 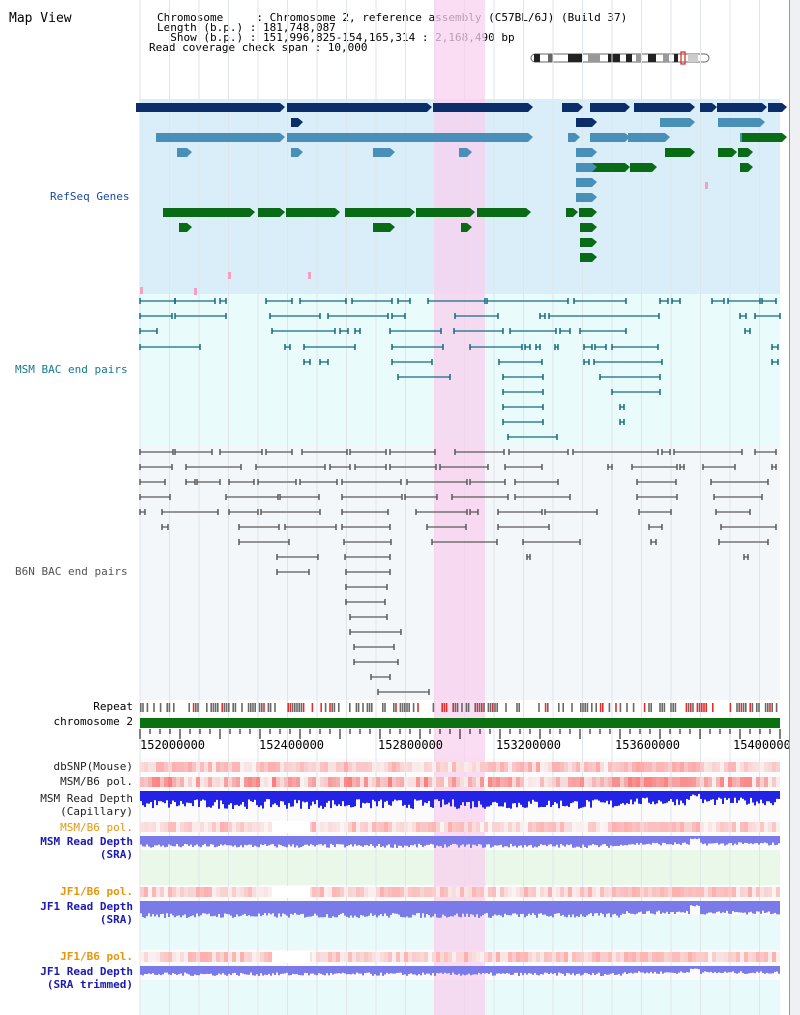 What do you see at coordinates (621, 58) in the screenshot?
I see `chromosome-ideogram` at bounding box center [621, 58].